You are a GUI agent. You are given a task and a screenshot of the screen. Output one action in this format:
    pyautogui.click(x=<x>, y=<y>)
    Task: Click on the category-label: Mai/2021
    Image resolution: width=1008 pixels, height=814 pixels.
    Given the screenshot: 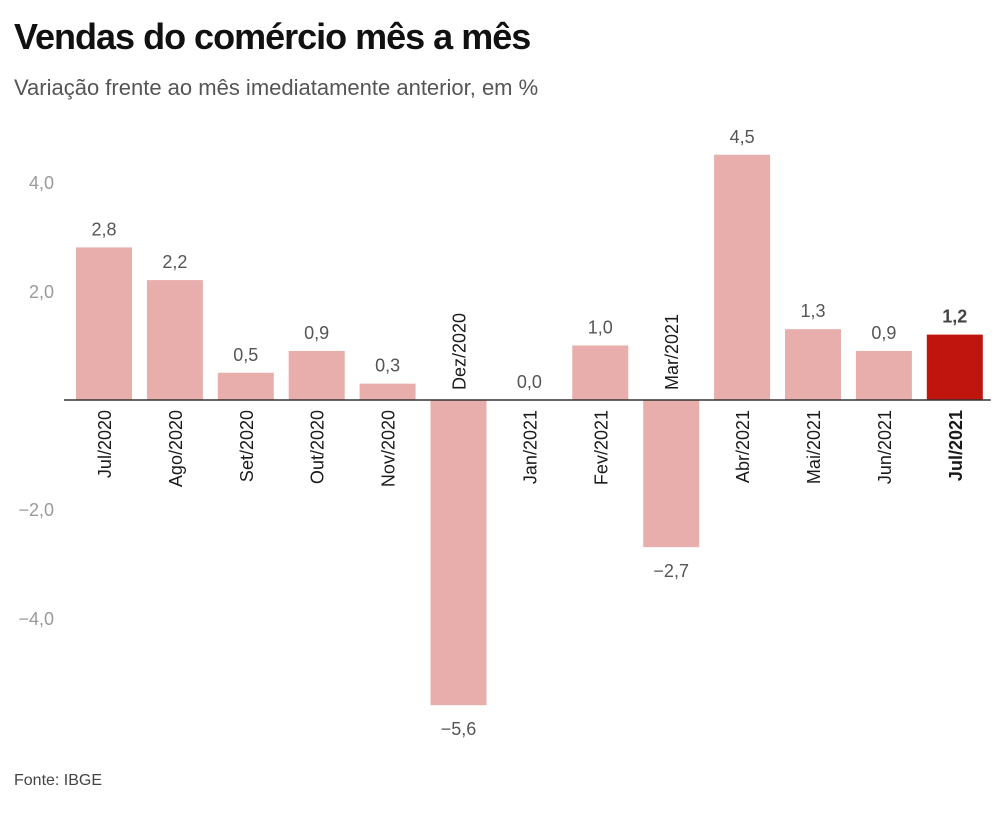 What is the action you would take?
    pyautogui.click(x=814, y=447)
    